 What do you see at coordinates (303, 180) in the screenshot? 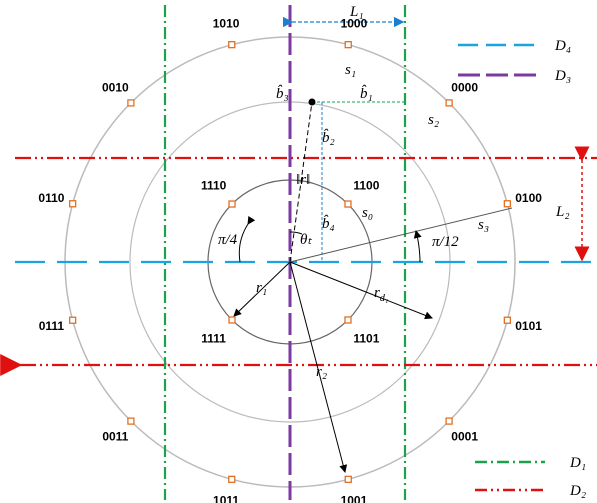
I see `norm-label: ‖r‖` at bounding box center [303, 180].